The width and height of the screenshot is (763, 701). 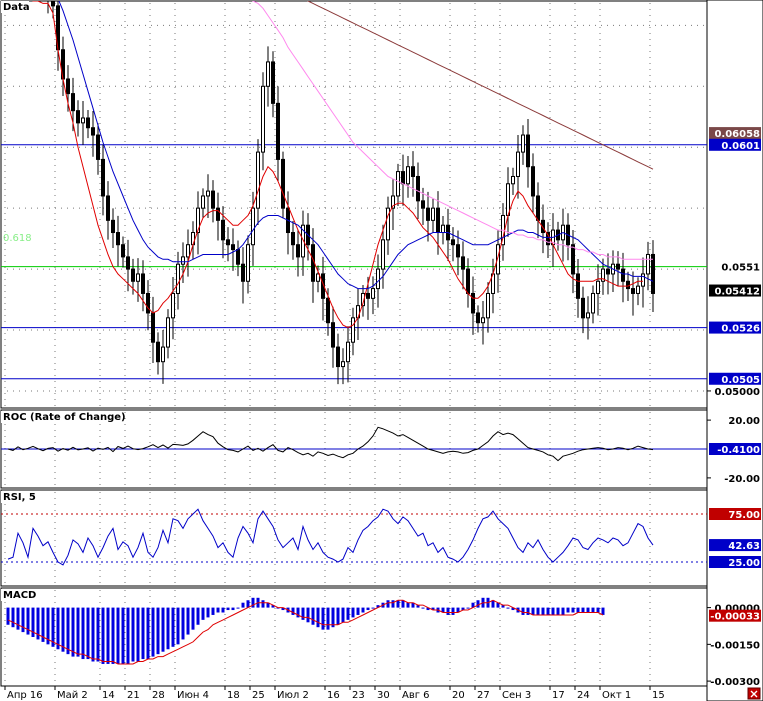 What do you see at coordinates (735, 615) in the screenshot?
I see `macd-current-badge-bg` at bounding box center [735, 615].